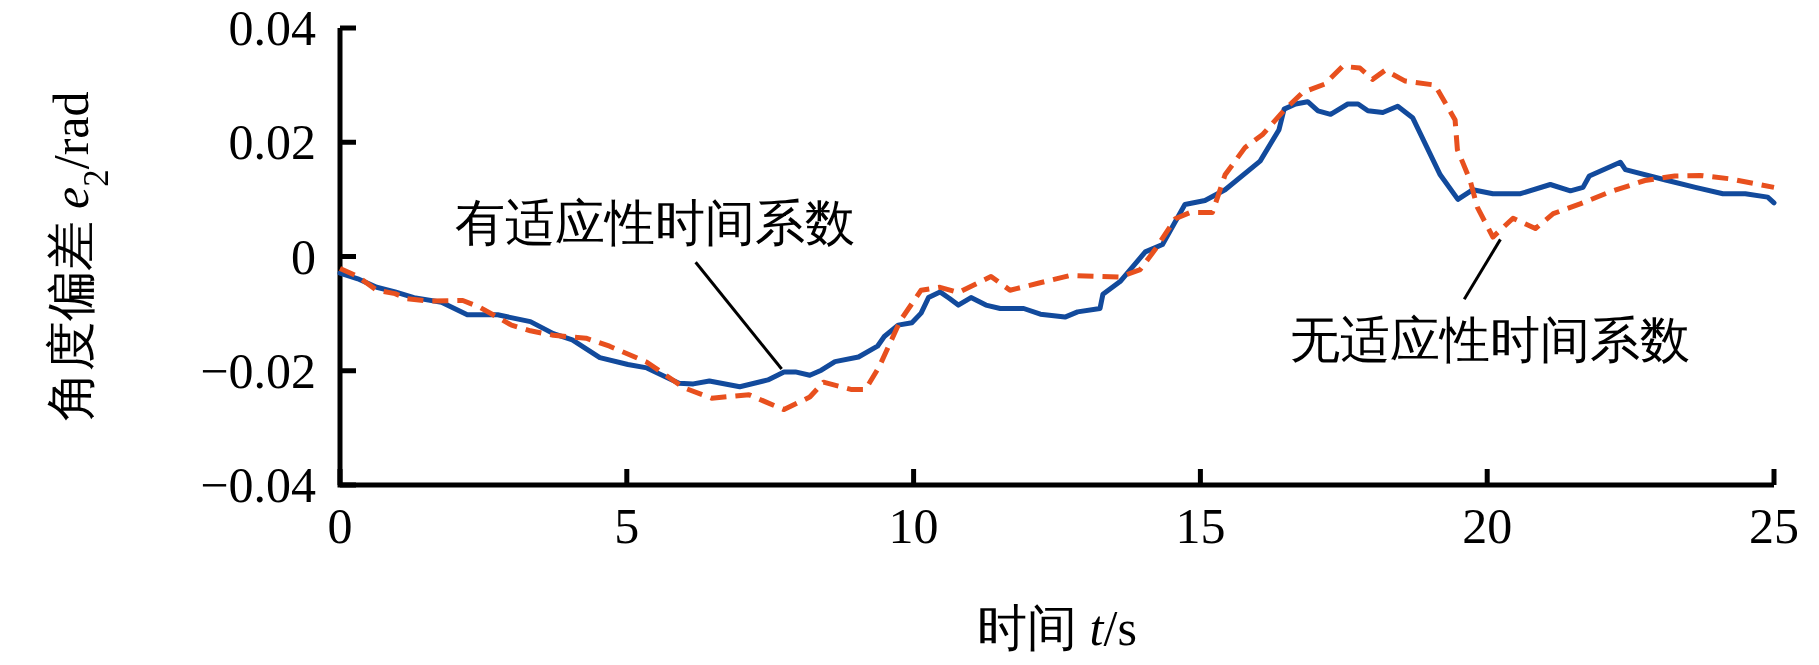  Describe the element at coordinates (655, 223) in the screenshot. I see `series-label: 有适应性时间系数` at that location.